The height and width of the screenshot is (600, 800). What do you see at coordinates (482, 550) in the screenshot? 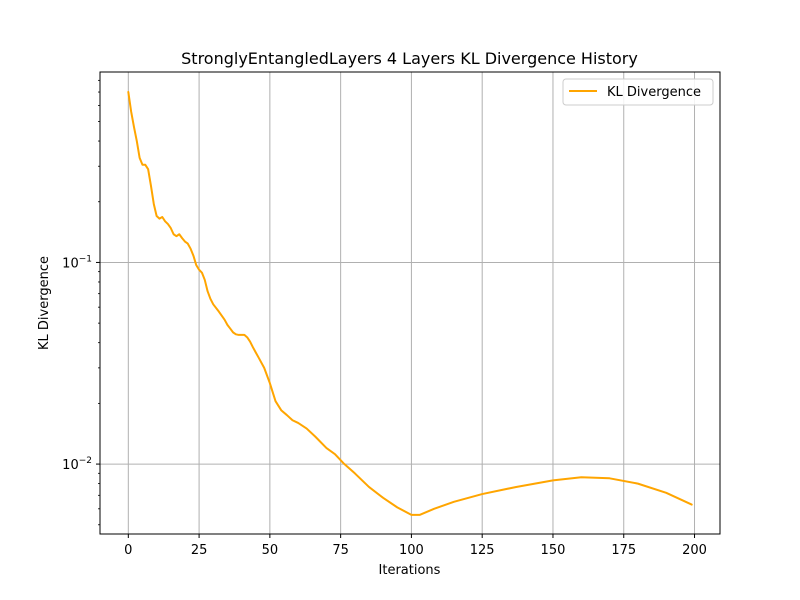
I see `x-tick-label: 125` at bounding box center [482, 550].